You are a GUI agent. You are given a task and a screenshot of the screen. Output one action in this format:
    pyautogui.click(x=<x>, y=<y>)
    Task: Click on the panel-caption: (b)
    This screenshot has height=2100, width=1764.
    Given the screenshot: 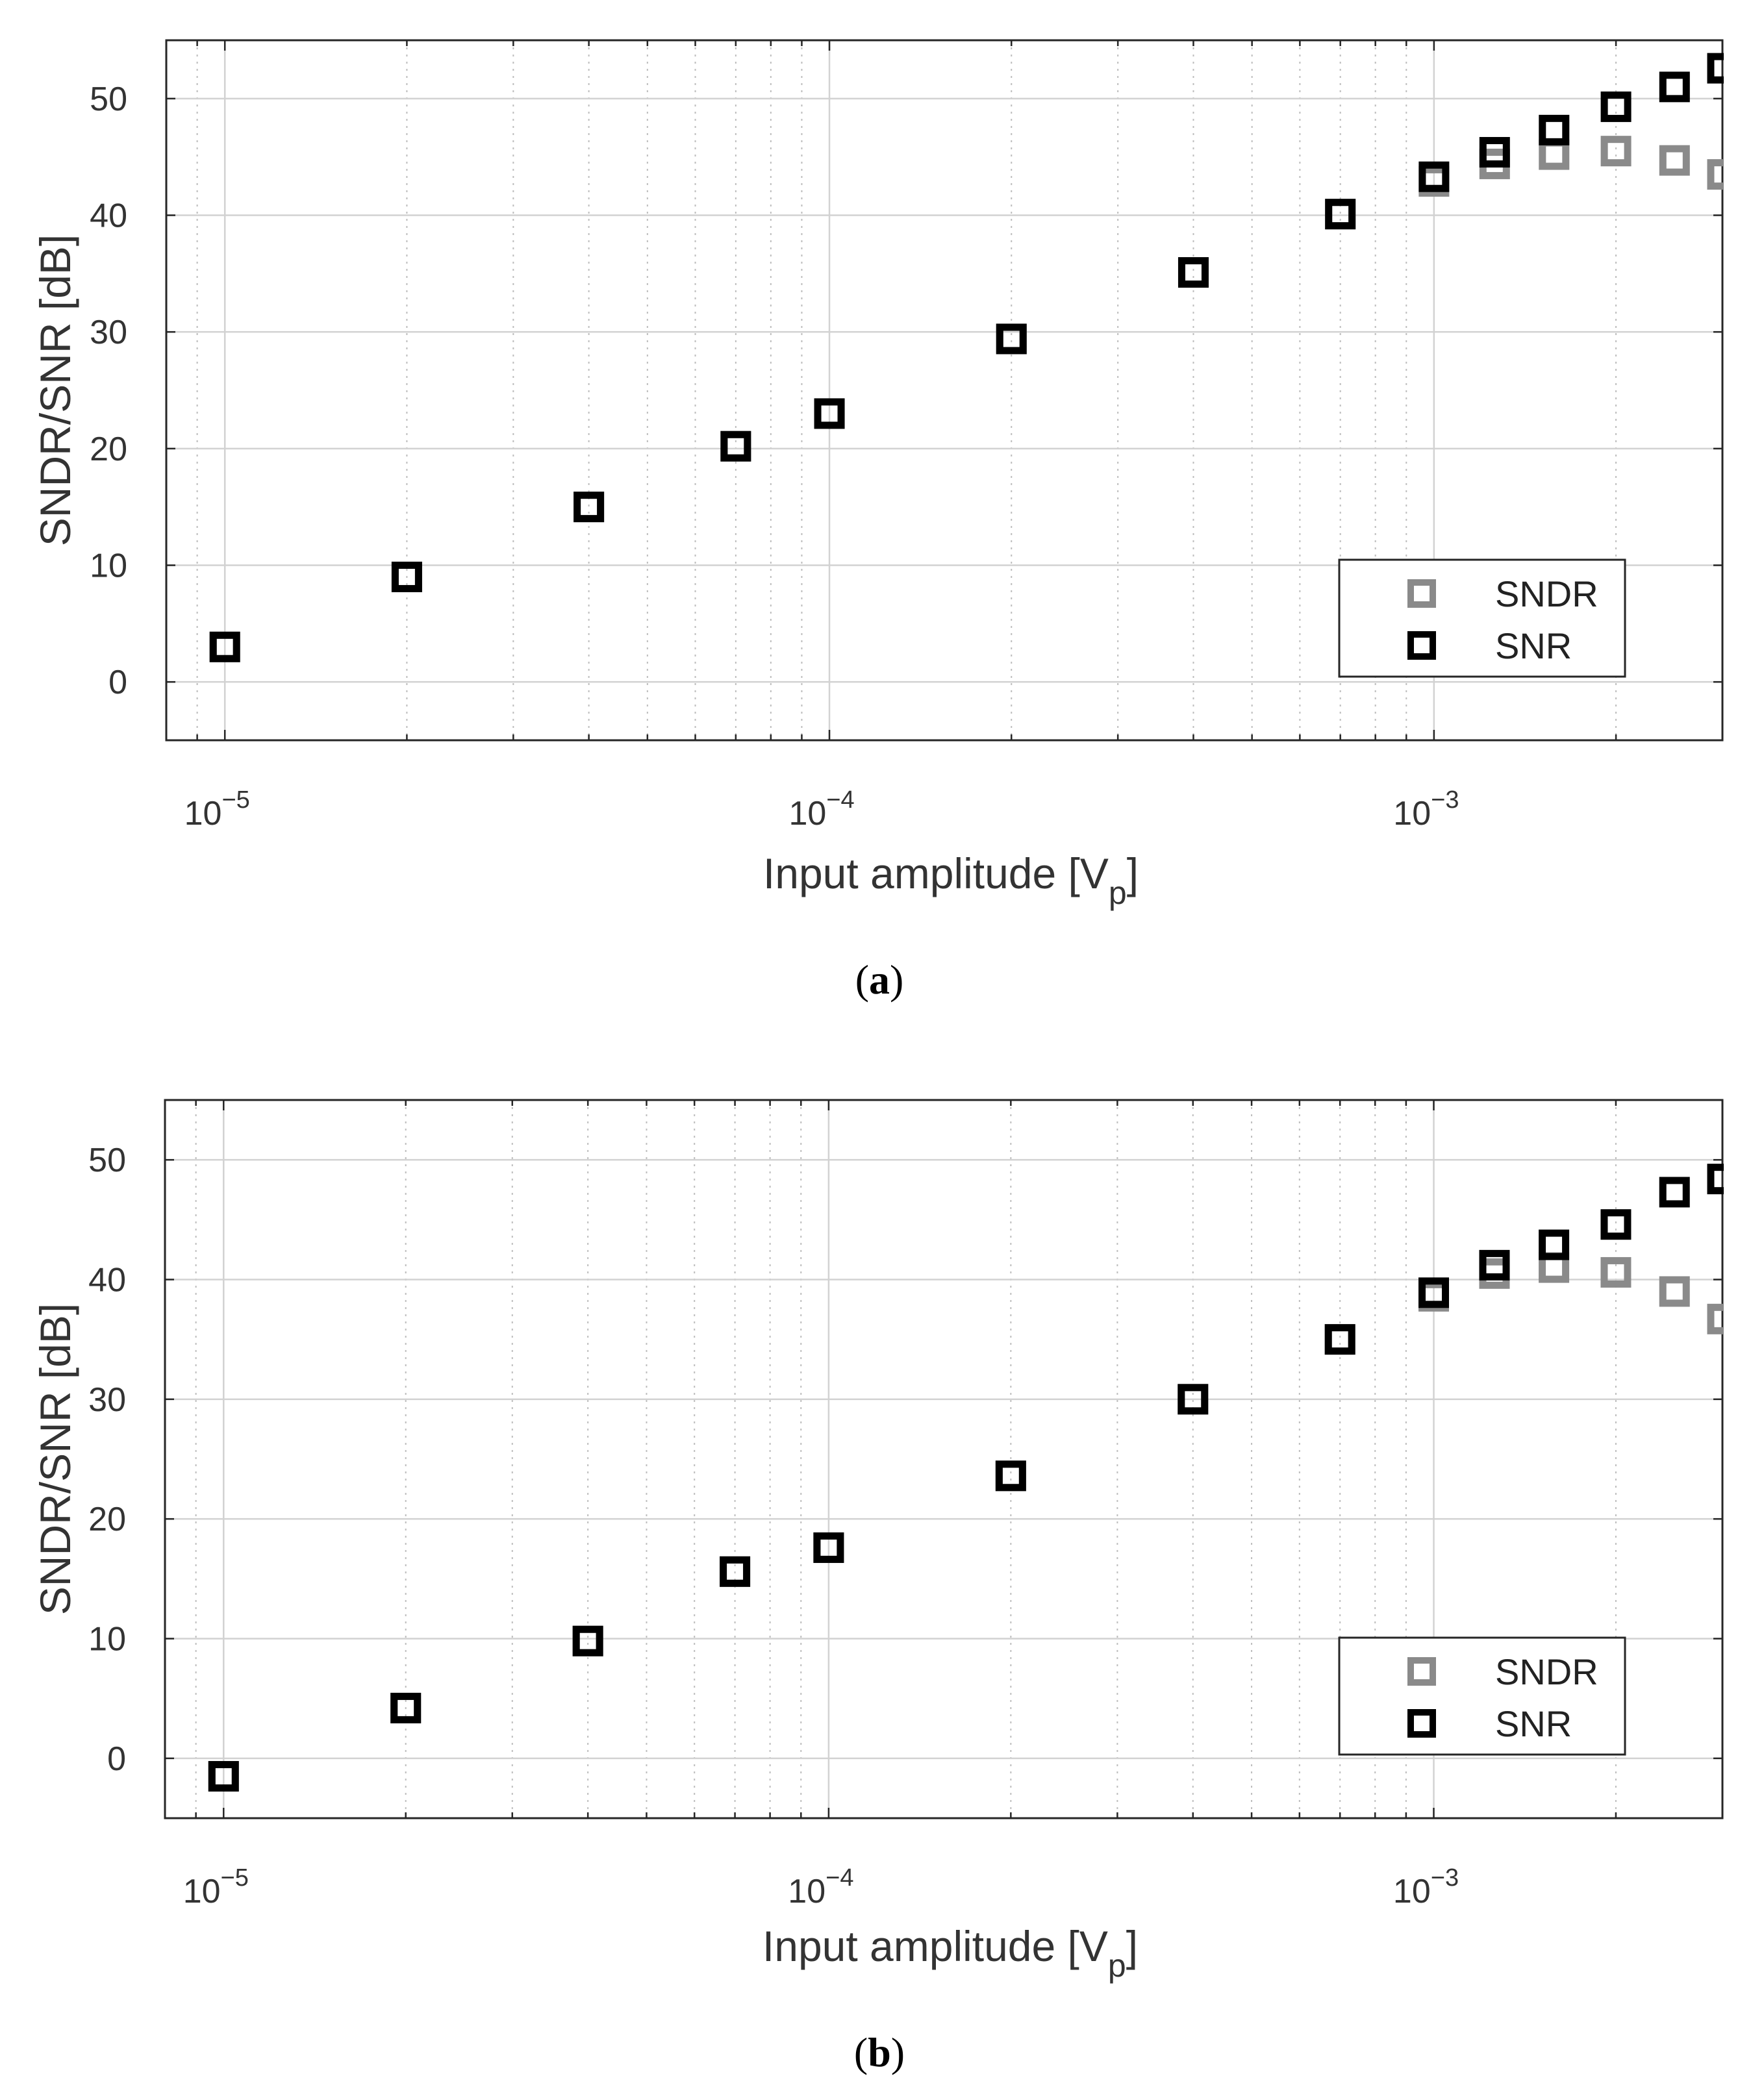 What is the action you would take?
    pyautogui.click(x=880, y=2052)
    